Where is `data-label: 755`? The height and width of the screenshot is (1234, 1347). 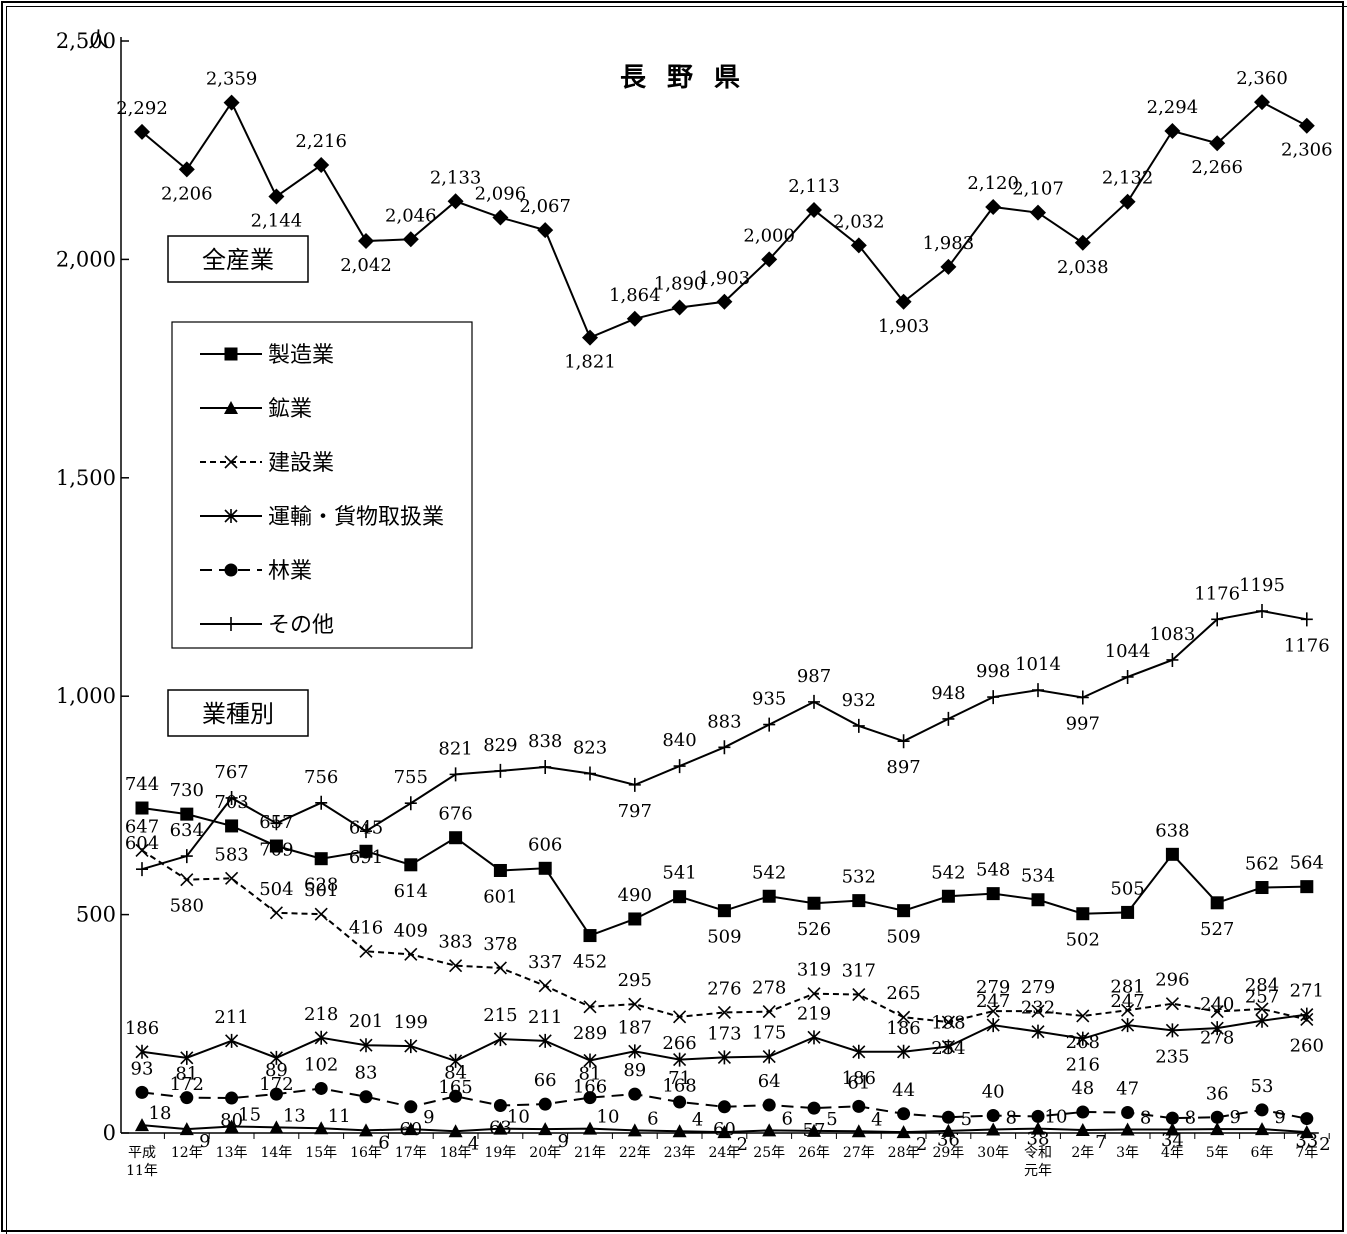 data-label: 755 is located at coordinates (411, 777).